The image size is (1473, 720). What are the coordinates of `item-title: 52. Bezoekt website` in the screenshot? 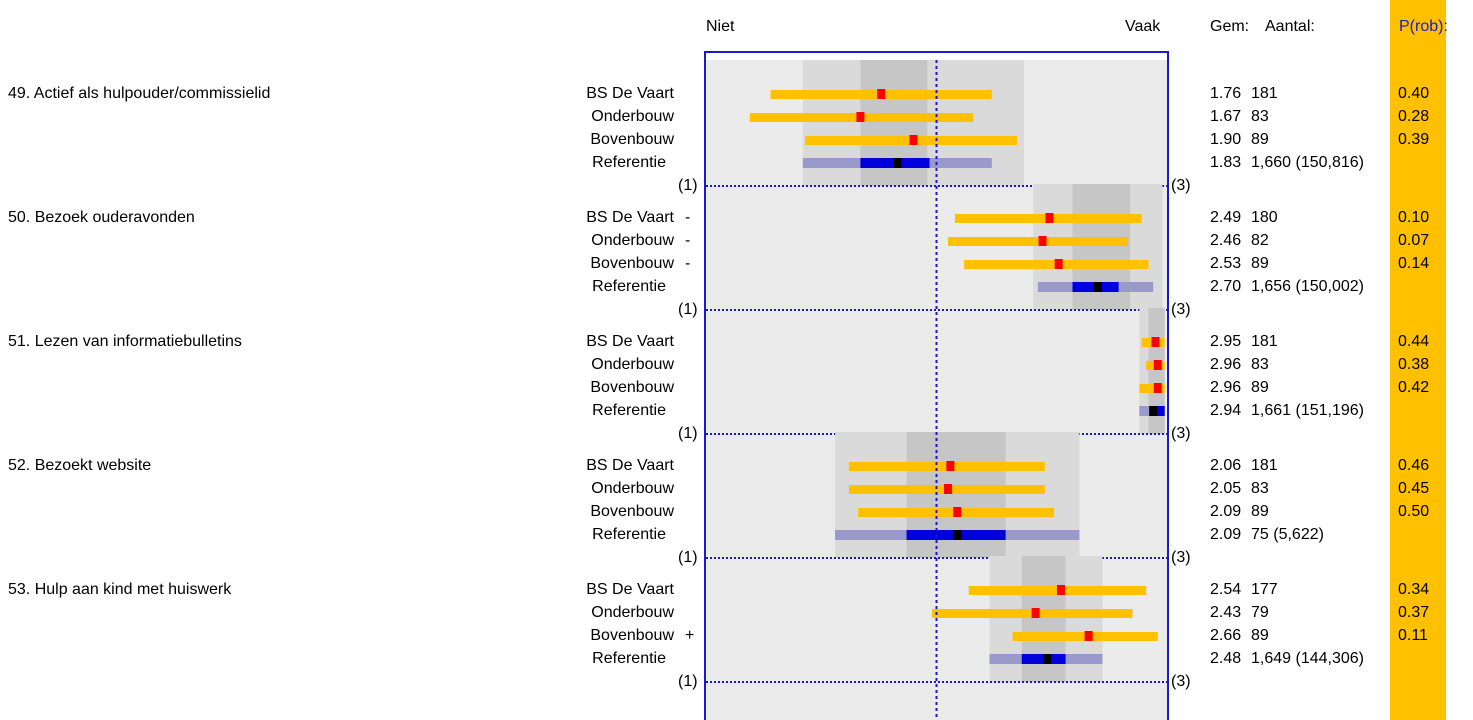 It's located at (80, 465).